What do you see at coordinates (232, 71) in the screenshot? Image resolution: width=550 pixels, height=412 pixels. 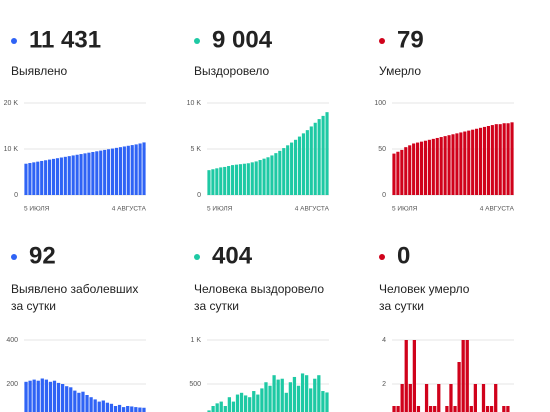 I see `card-label: Выздоровело` at bounding box center [232, 71].